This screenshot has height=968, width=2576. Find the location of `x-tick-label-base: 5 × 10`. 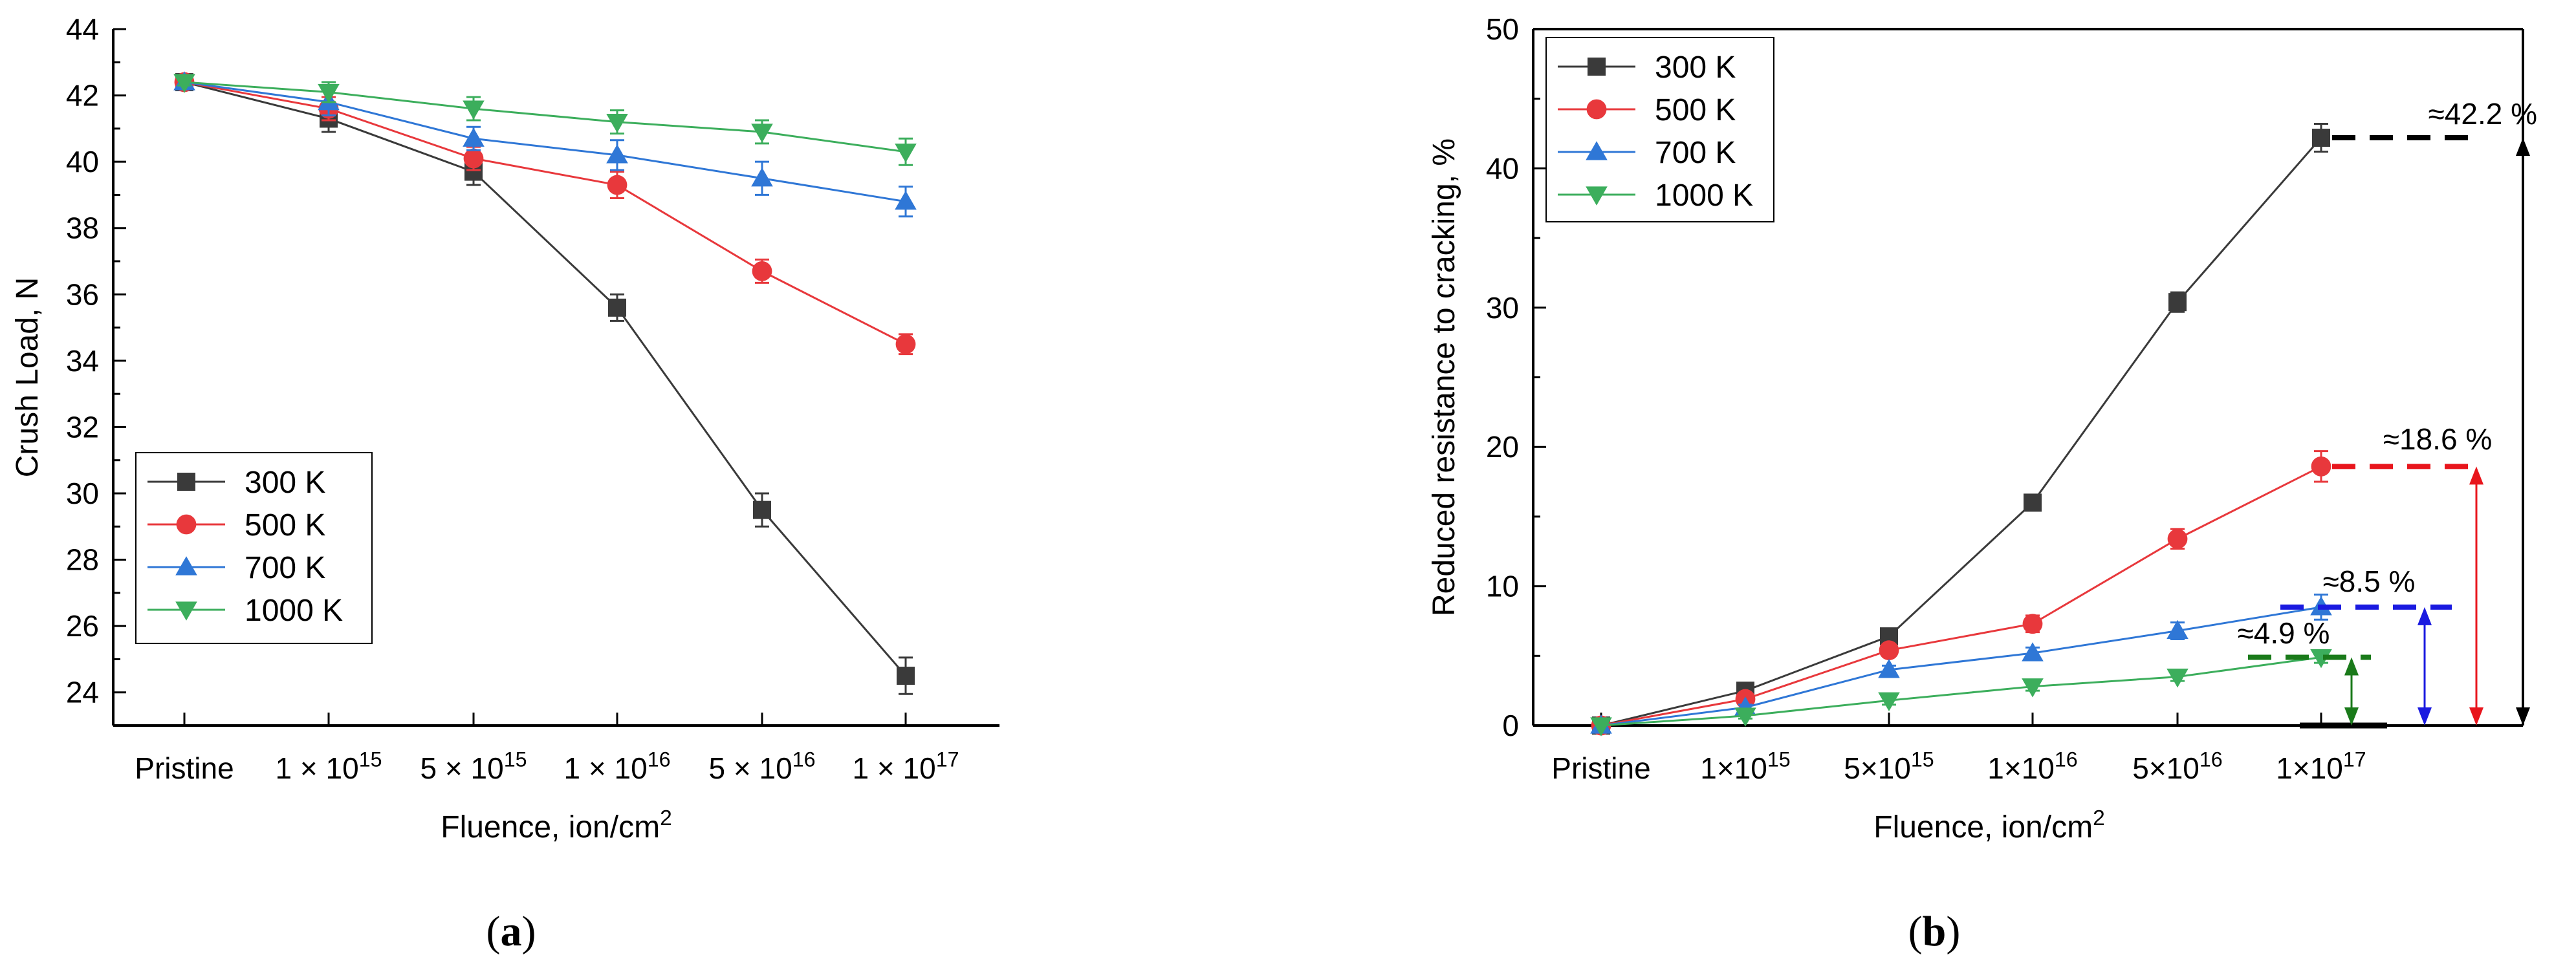

x-tick-label-base: 5 × 10 is located at coordinates (751, 768).